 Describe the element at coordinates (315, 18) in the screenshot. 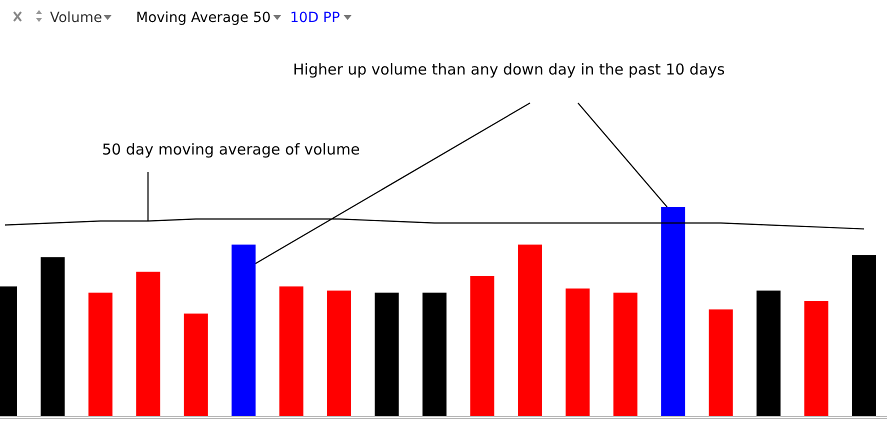

I see `text: 10D PP` at that location.